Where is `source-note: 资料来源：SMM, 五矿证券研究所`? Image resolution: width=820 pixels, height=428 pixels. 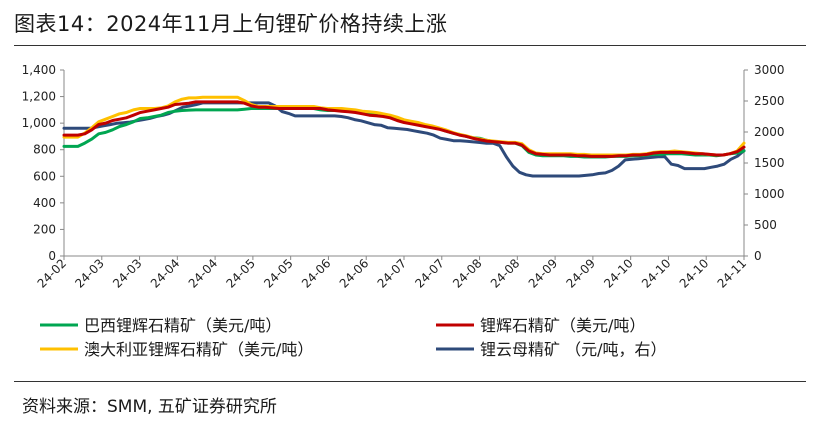
source-note: 资料来源：SMM, 五矿证券研究所 is located at coordinates (149, 407).